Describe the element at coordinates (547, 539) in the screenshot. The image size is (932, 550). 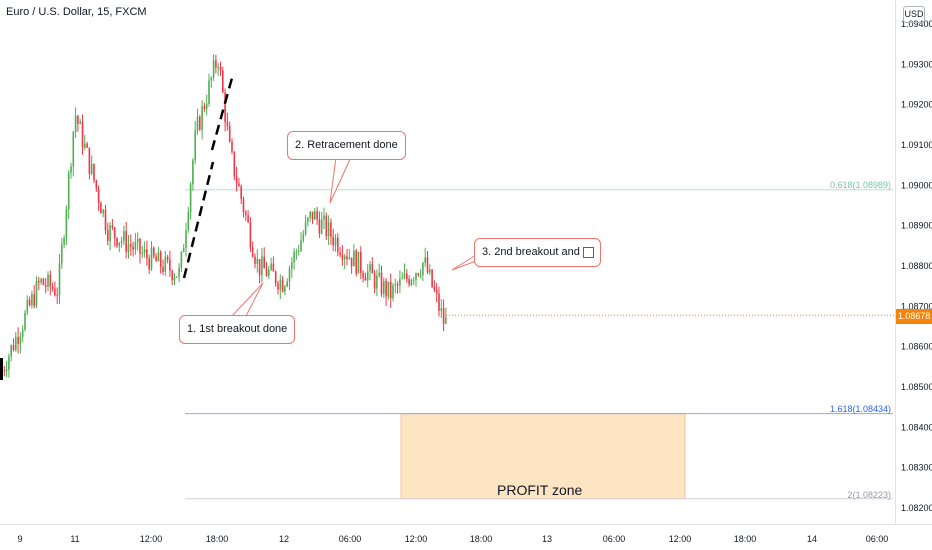
I see `x-tick-label: 13` at that location.